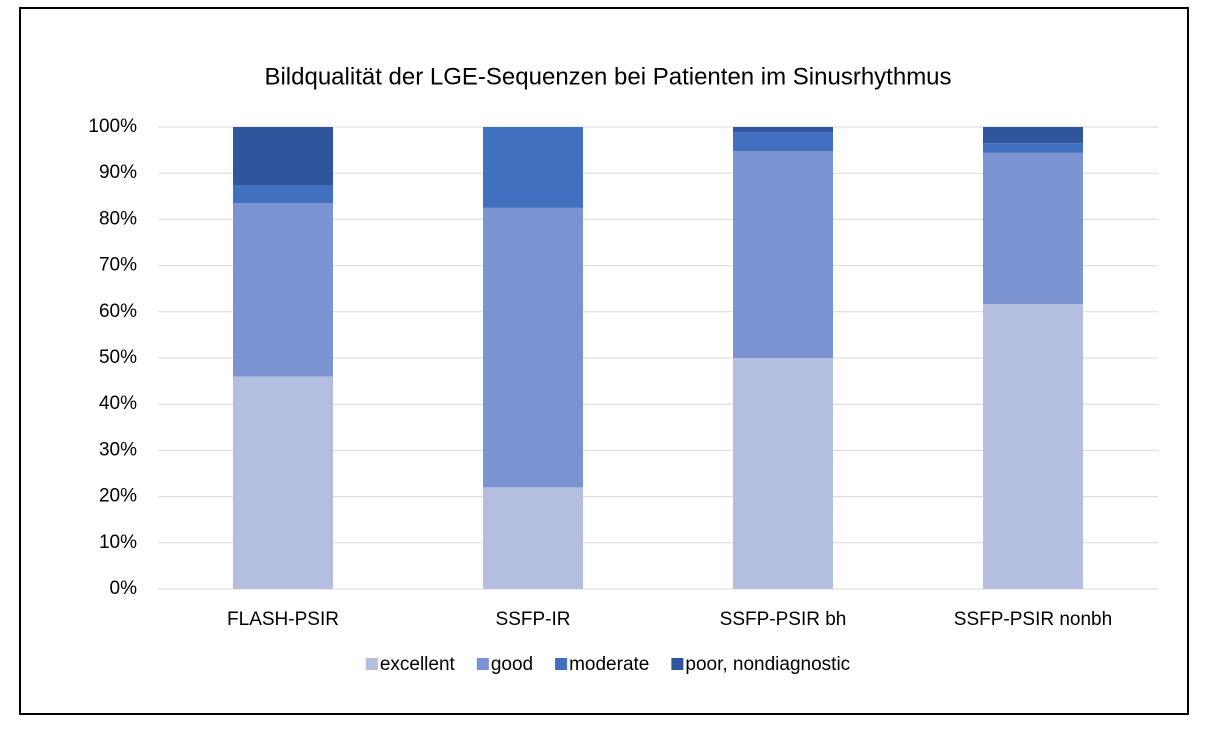  I want to click on y-tick-label: 50%, so click(118, 357).